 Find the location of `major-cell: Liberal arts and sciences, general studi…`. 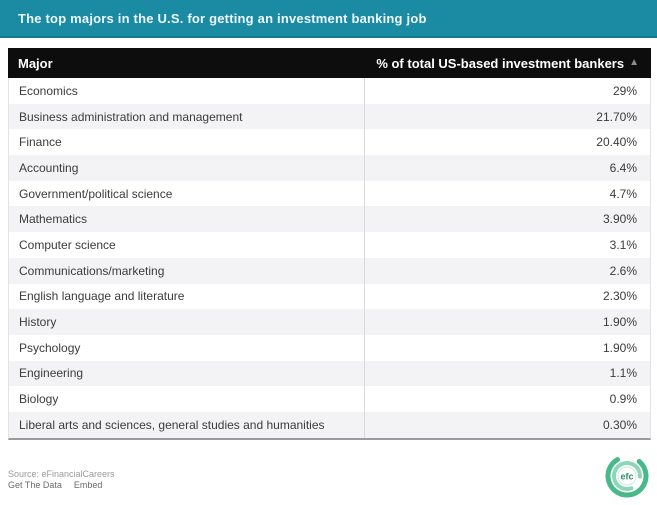

major-cell: Liberal arts and sciences, general studi… is located at coordinates (187, 424).